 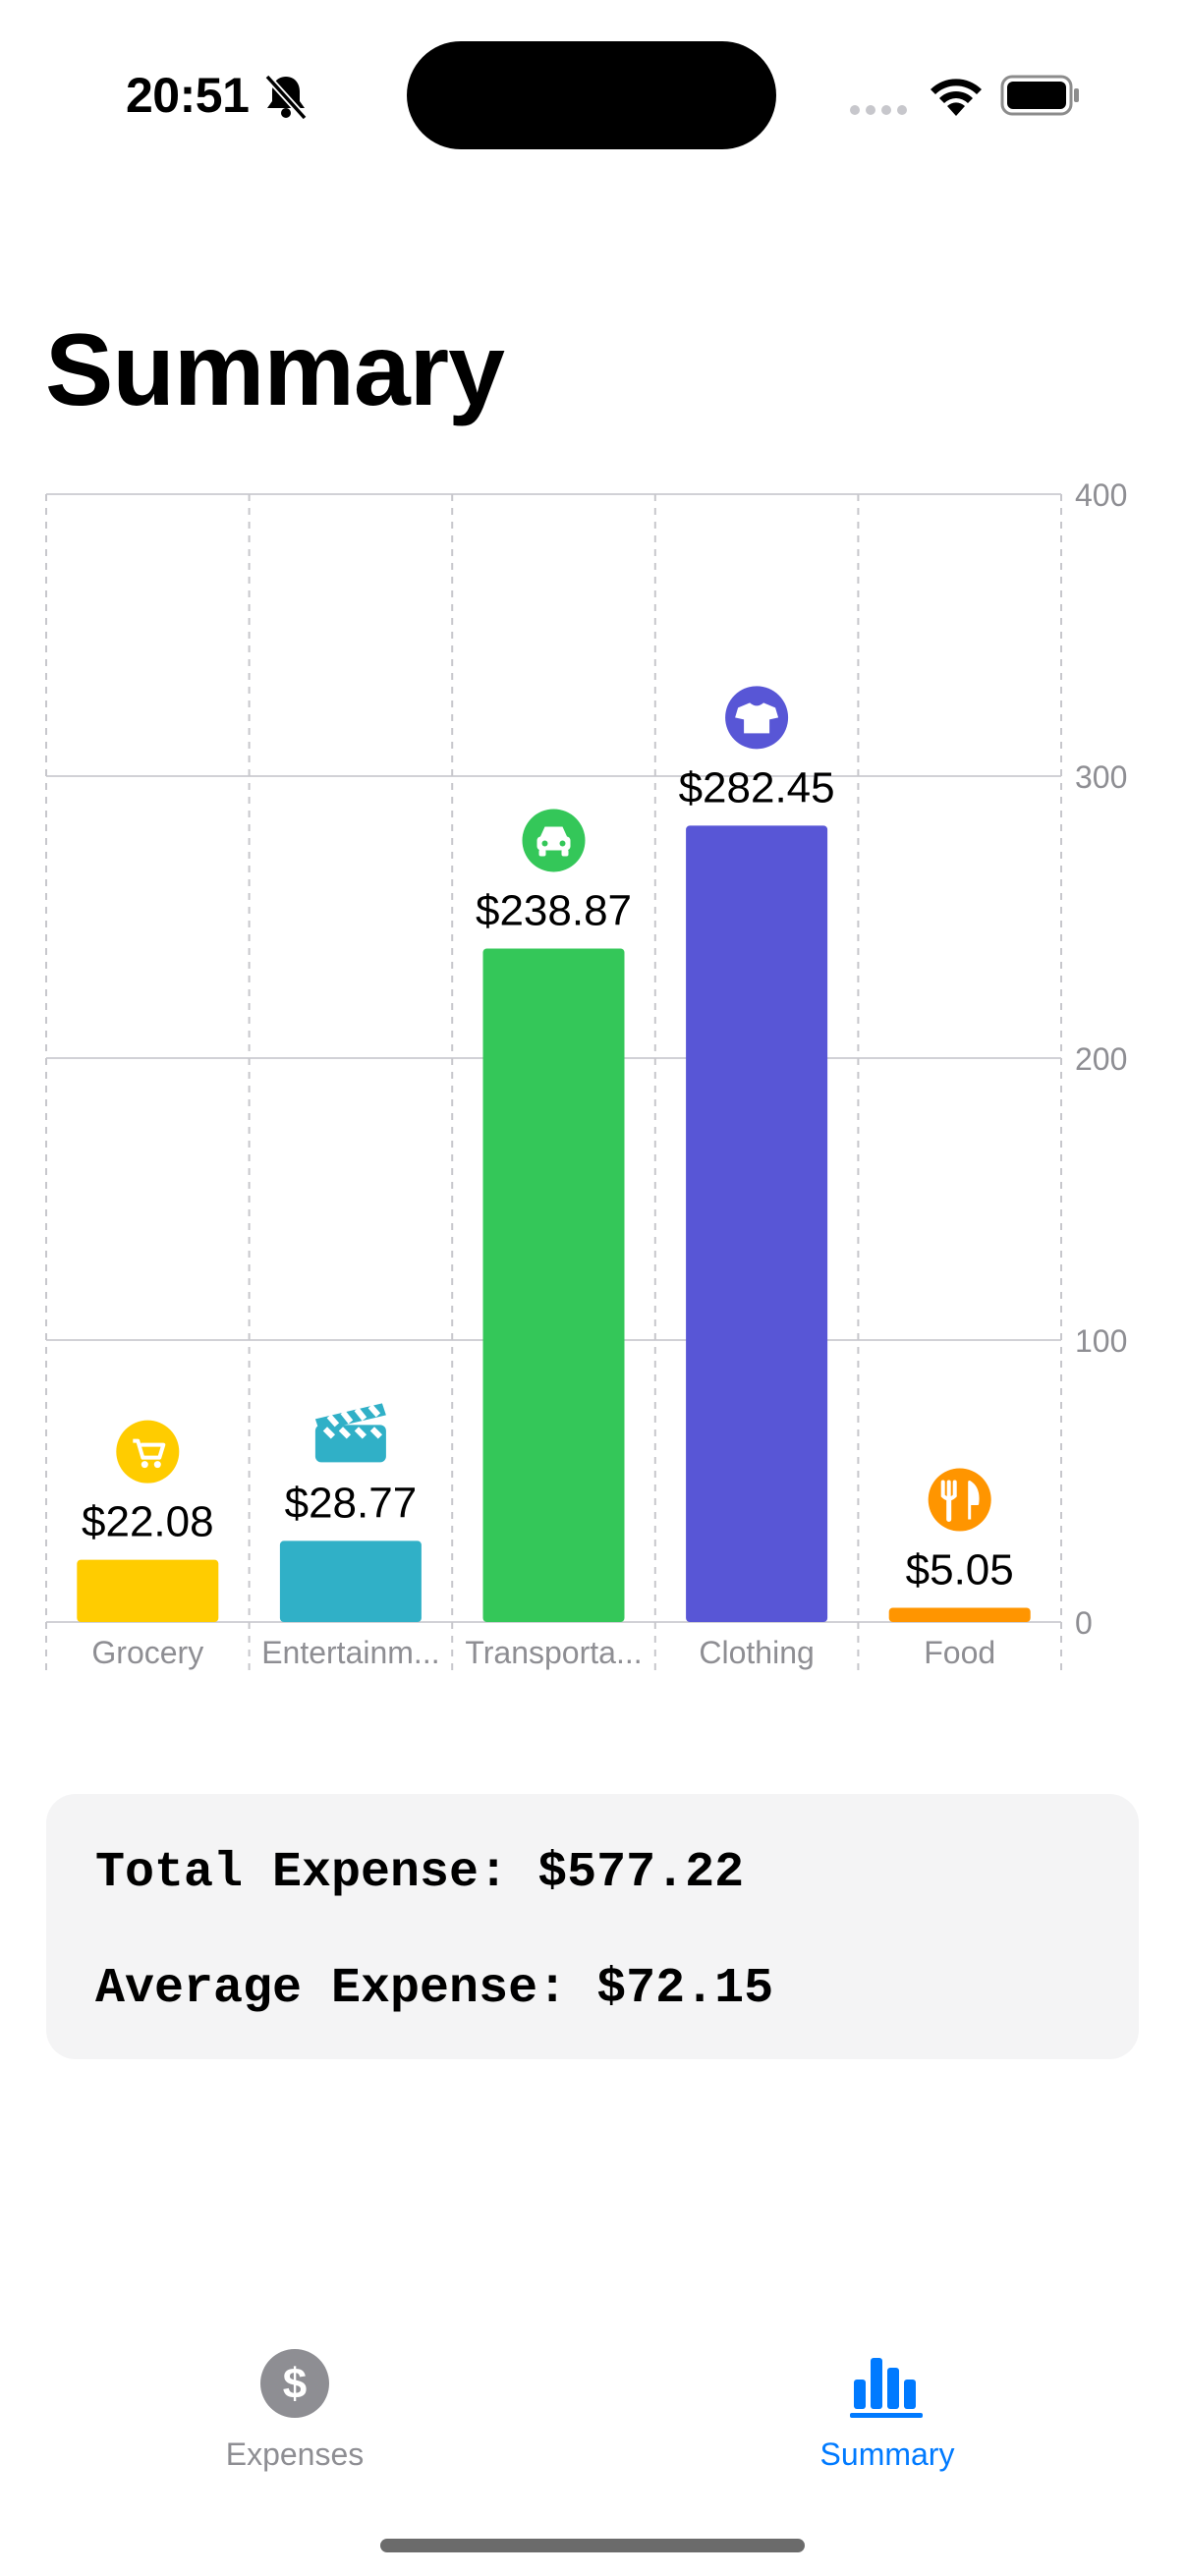 I want to click on x-category-label: Clothing, so click(x=757, y=1652).